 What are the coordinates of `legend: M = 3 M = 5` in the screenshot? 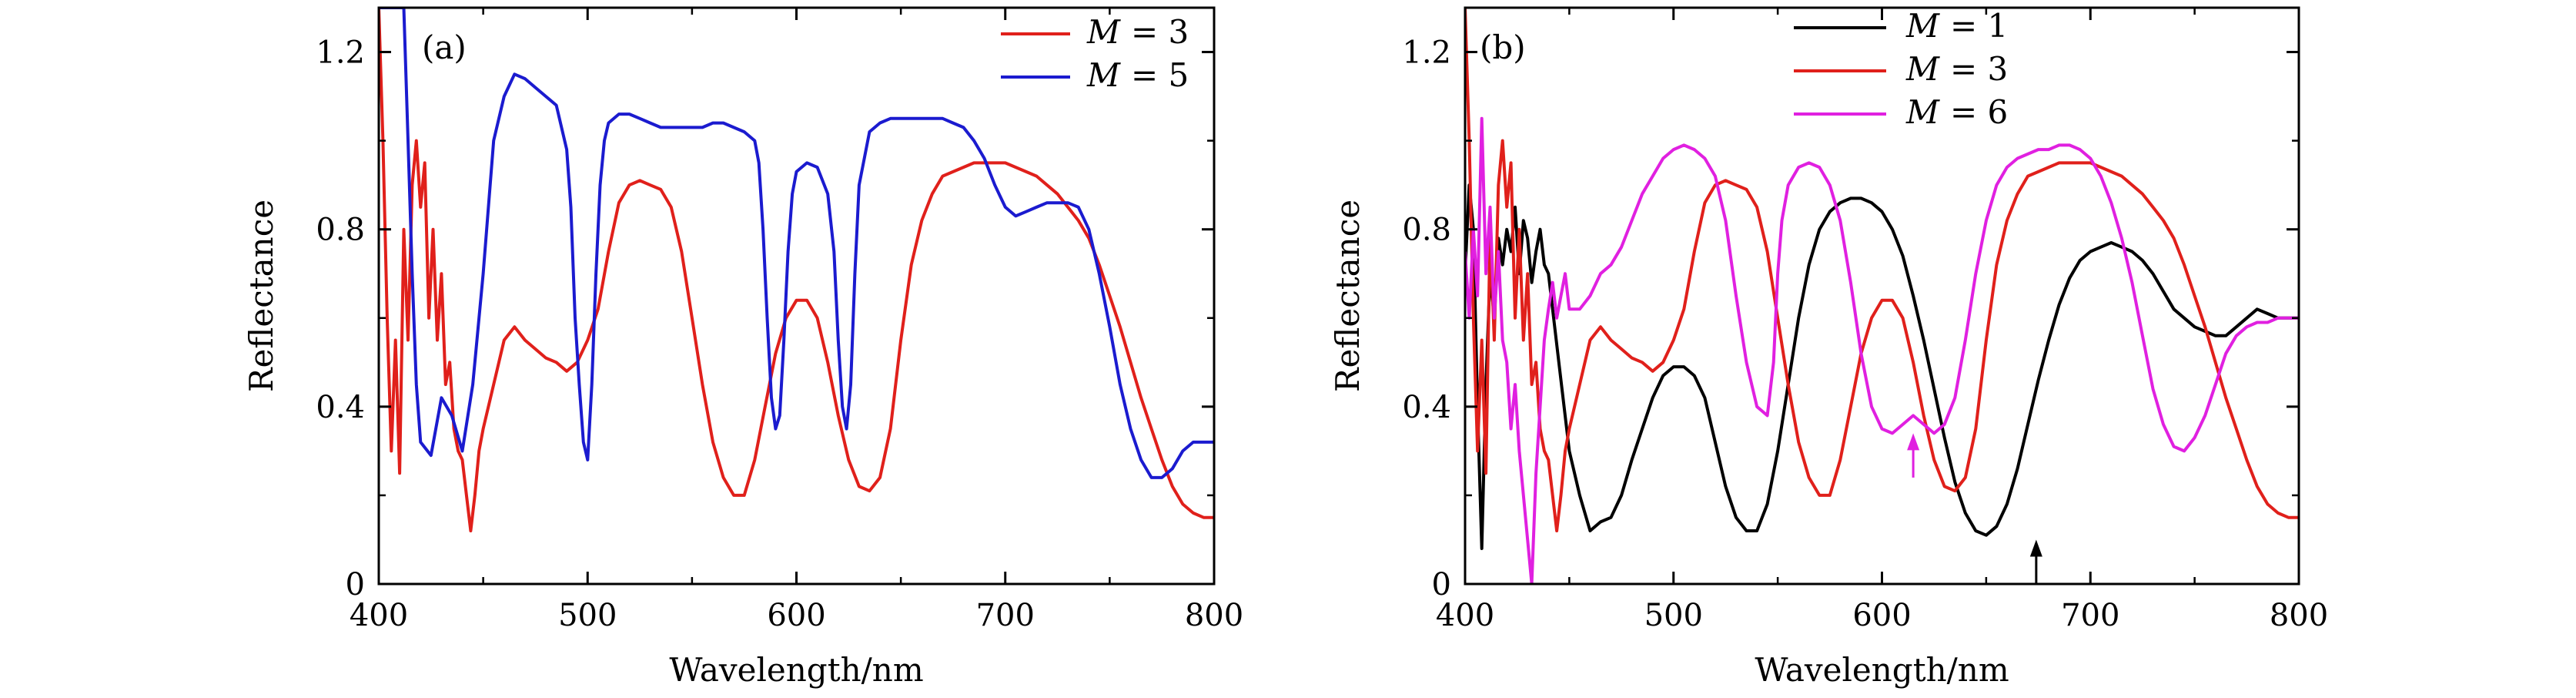 It's located at (1095, 53).